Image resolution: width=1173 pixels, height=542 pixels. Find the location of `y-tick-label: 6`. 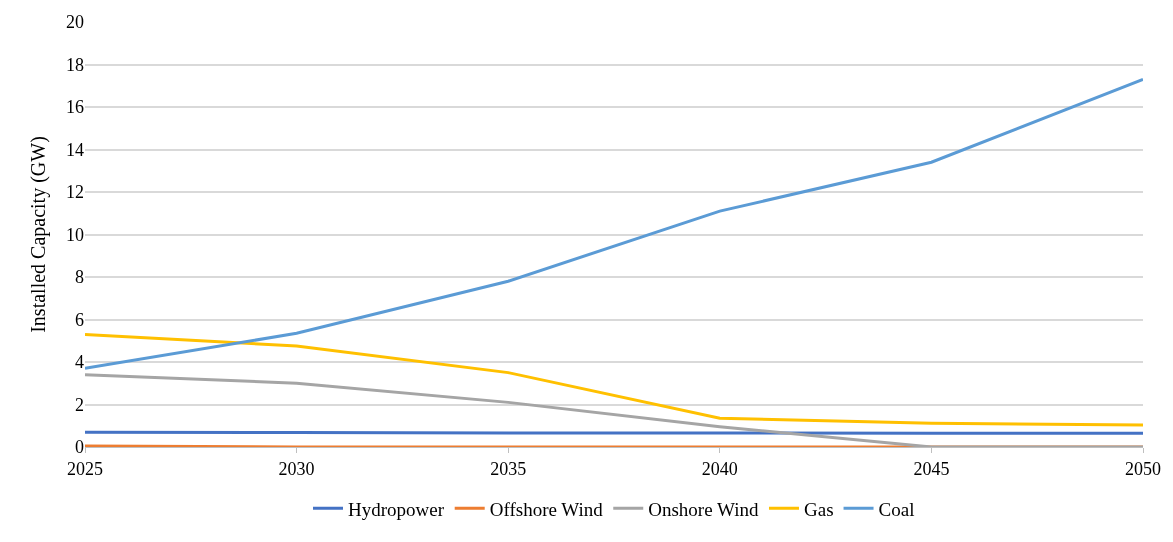

y-tick-label: 6 is located at coordinates (79, 319).